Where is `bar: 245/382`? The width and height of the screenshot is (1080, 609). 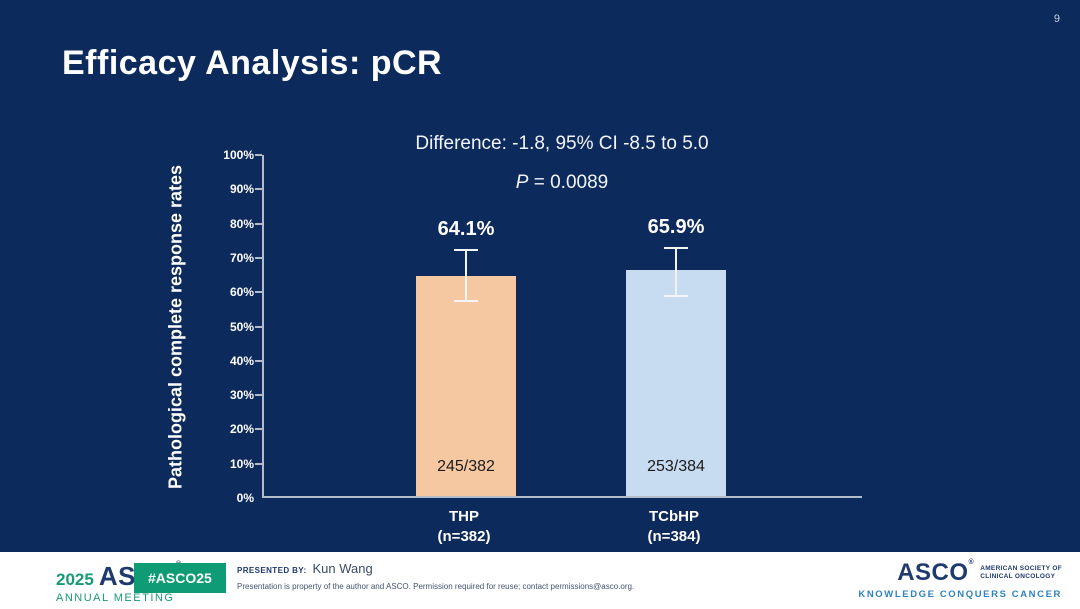
bar: 245/382 is located at coordinates (466, 386).